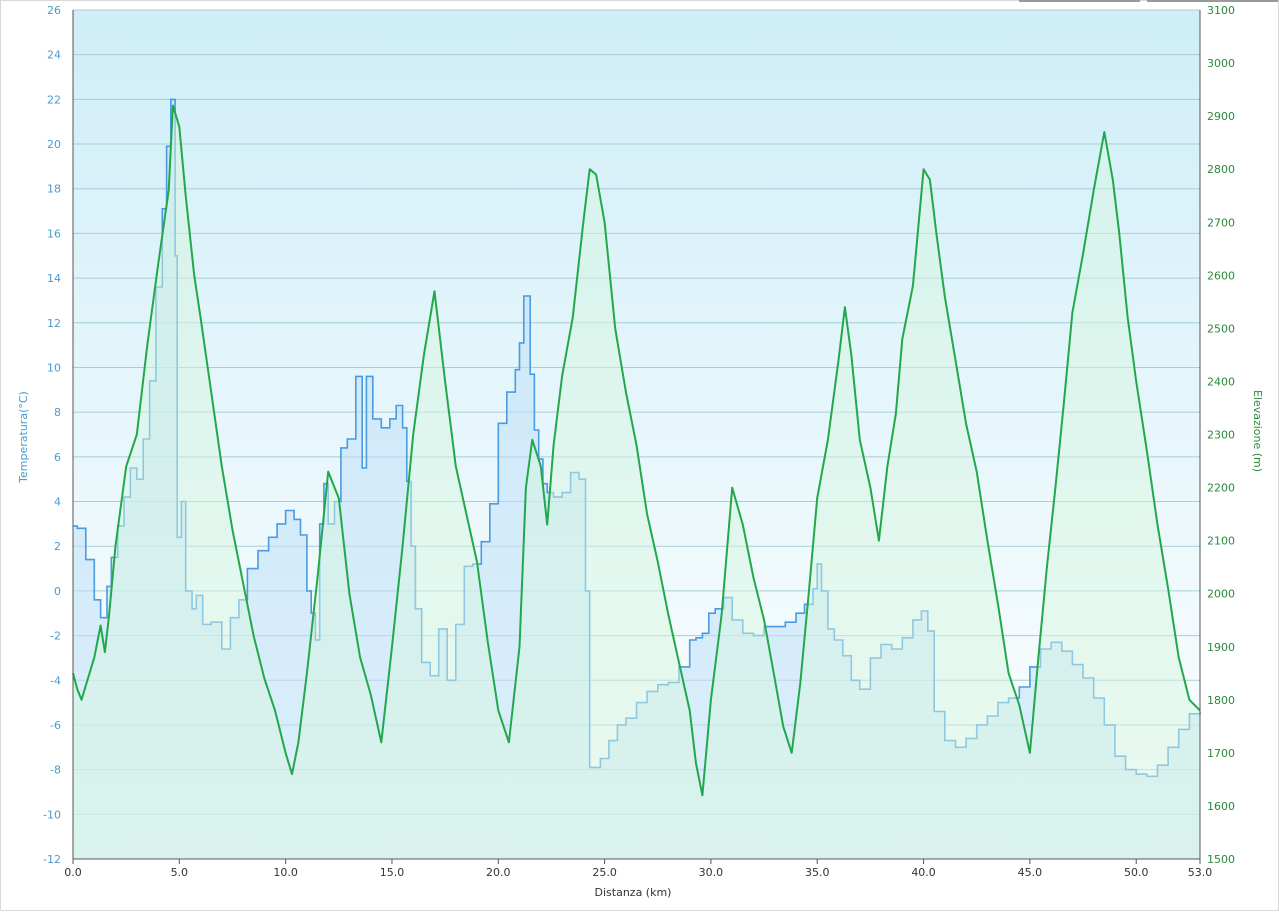 The height and width of the screenshot is (915, 1279). Describe the element at coordinates (54, 367) in the screenshot. I see `left-tick-label: 10` at that location.